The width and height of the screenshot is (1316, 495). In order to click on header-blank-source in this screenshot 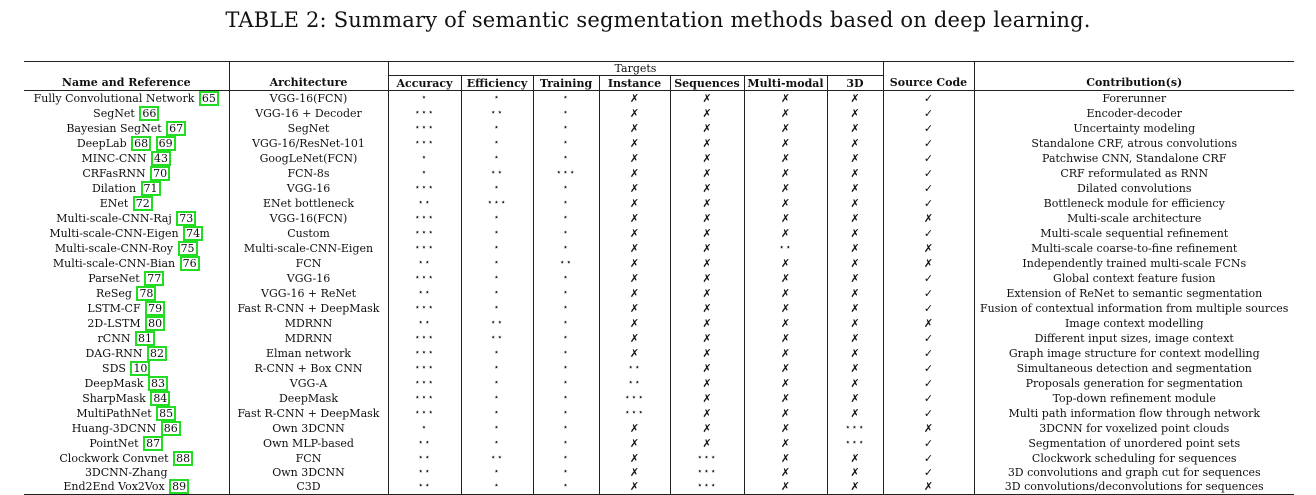, I will do `click(928, 68)`.